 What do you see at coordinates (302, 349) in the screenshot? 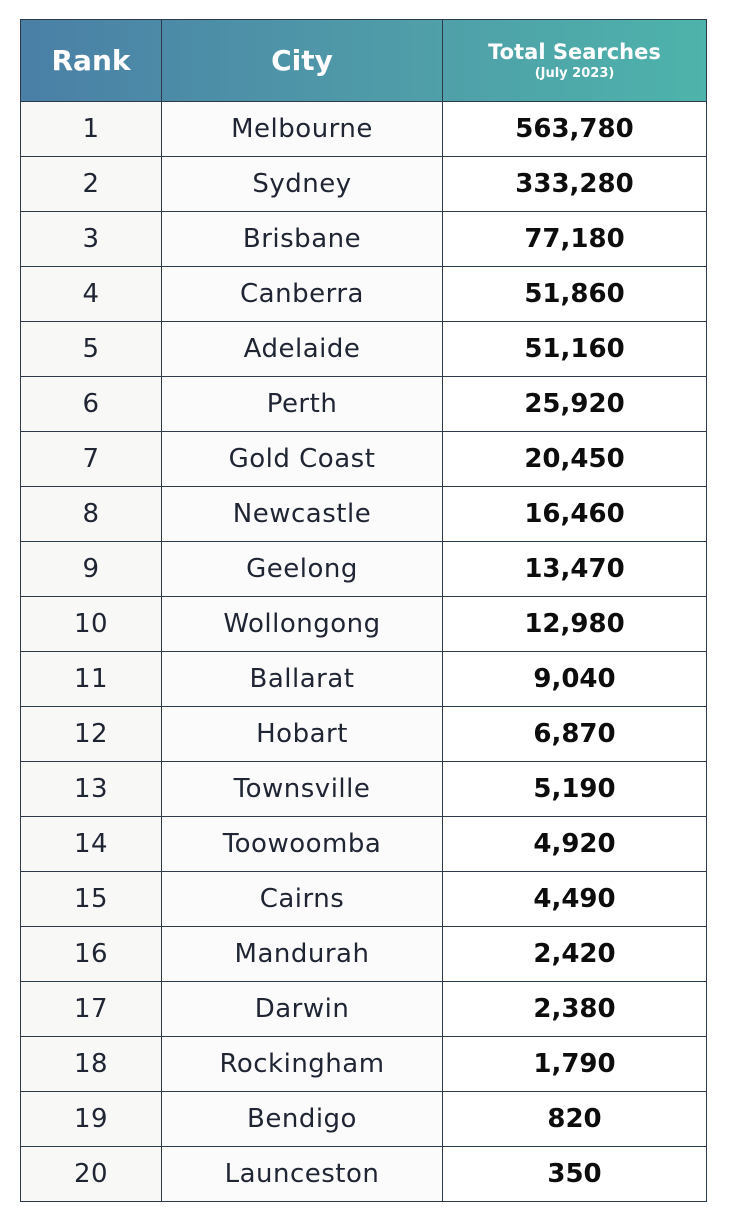
I see `city-cell: Adelaide` at bounding box center [302, 349].